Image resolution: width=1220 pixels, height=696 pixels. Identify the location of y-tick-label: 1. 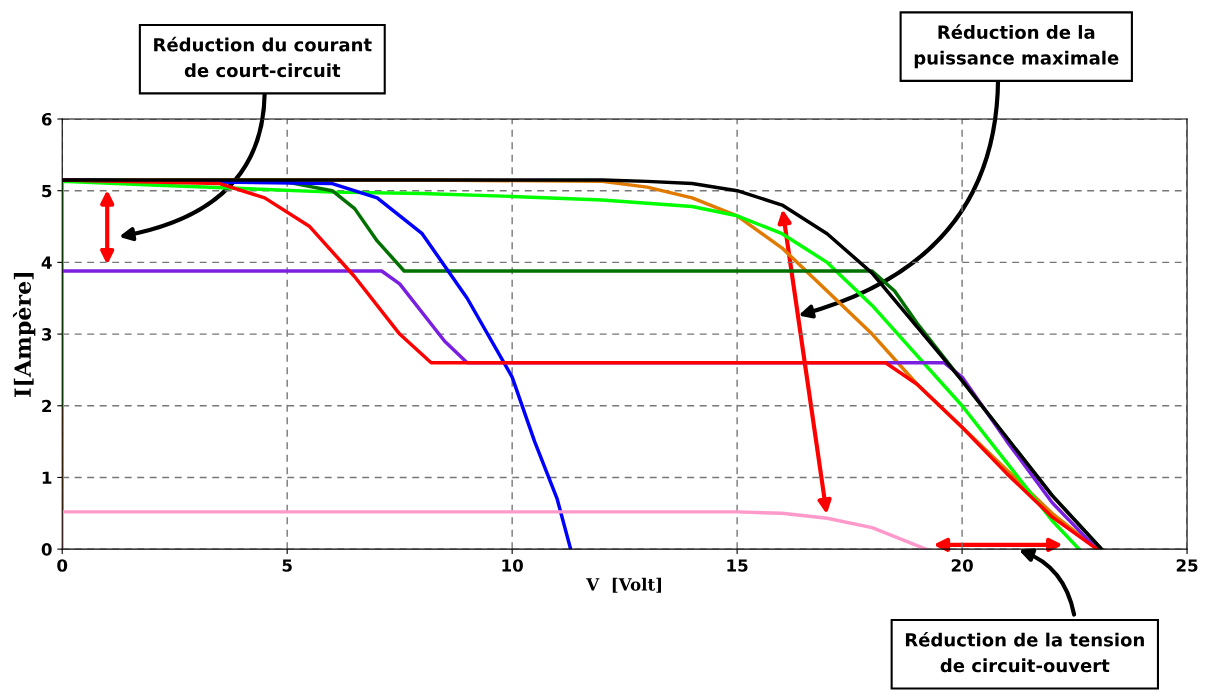
(47, 477).